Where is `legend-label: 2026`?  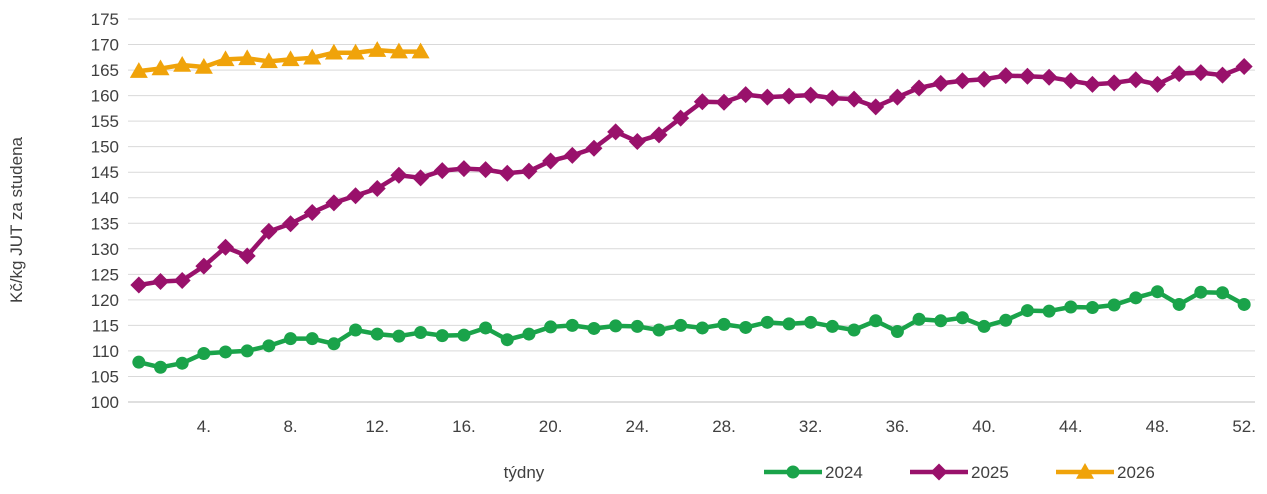
legend-label: 2026 is located at coordinates (1136, 472).